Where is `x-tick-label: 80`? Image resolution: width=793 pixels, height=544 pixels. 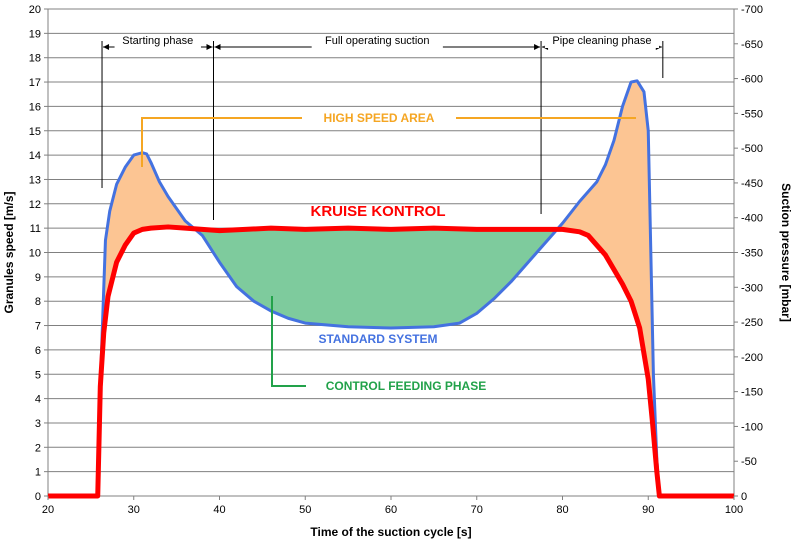 x-tick-label: 80 is located at coordinates (562, 510).